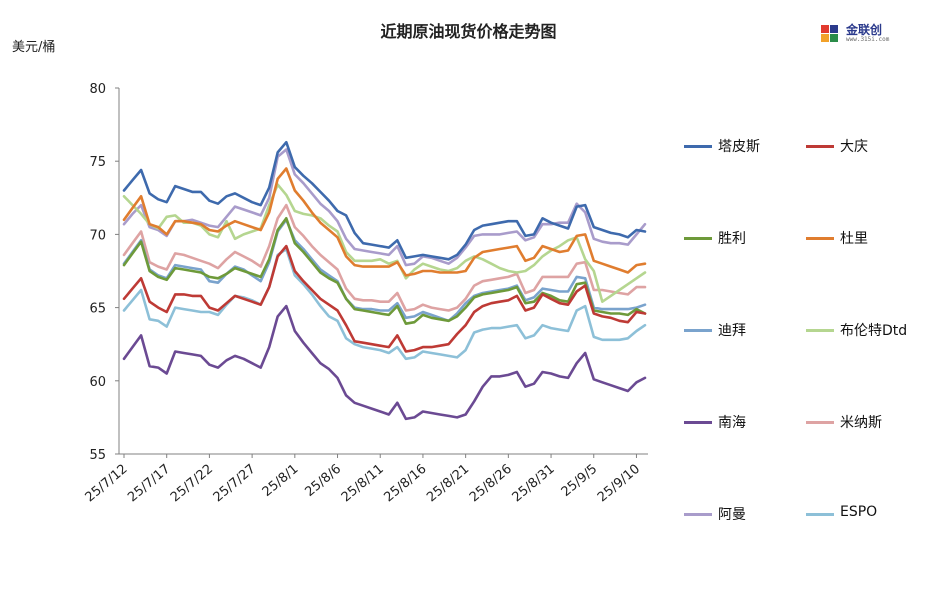 The width and height of the screenshot is (937, 601). What do you see at coordinates (97, 455) in the screenshot?
I see `y-tick-label: 55` at bounding box center [97, 455].